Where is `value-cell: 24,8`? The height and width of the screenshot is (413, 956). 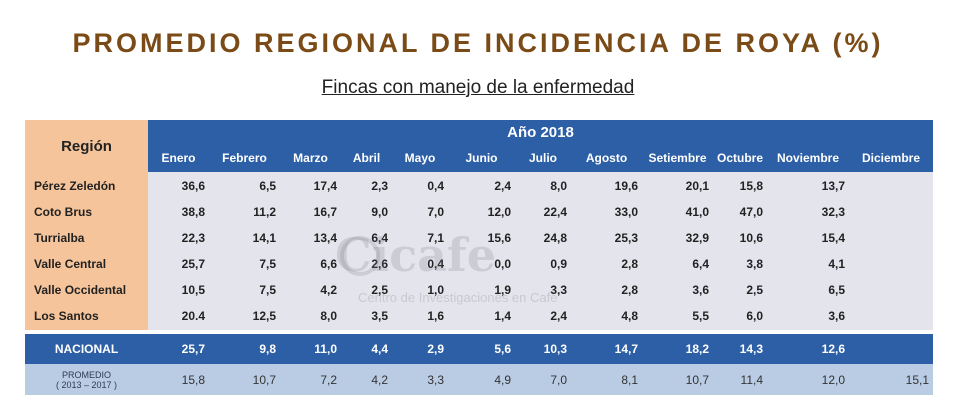 value-cell: 24,8 is located at coordinates (555, 238).